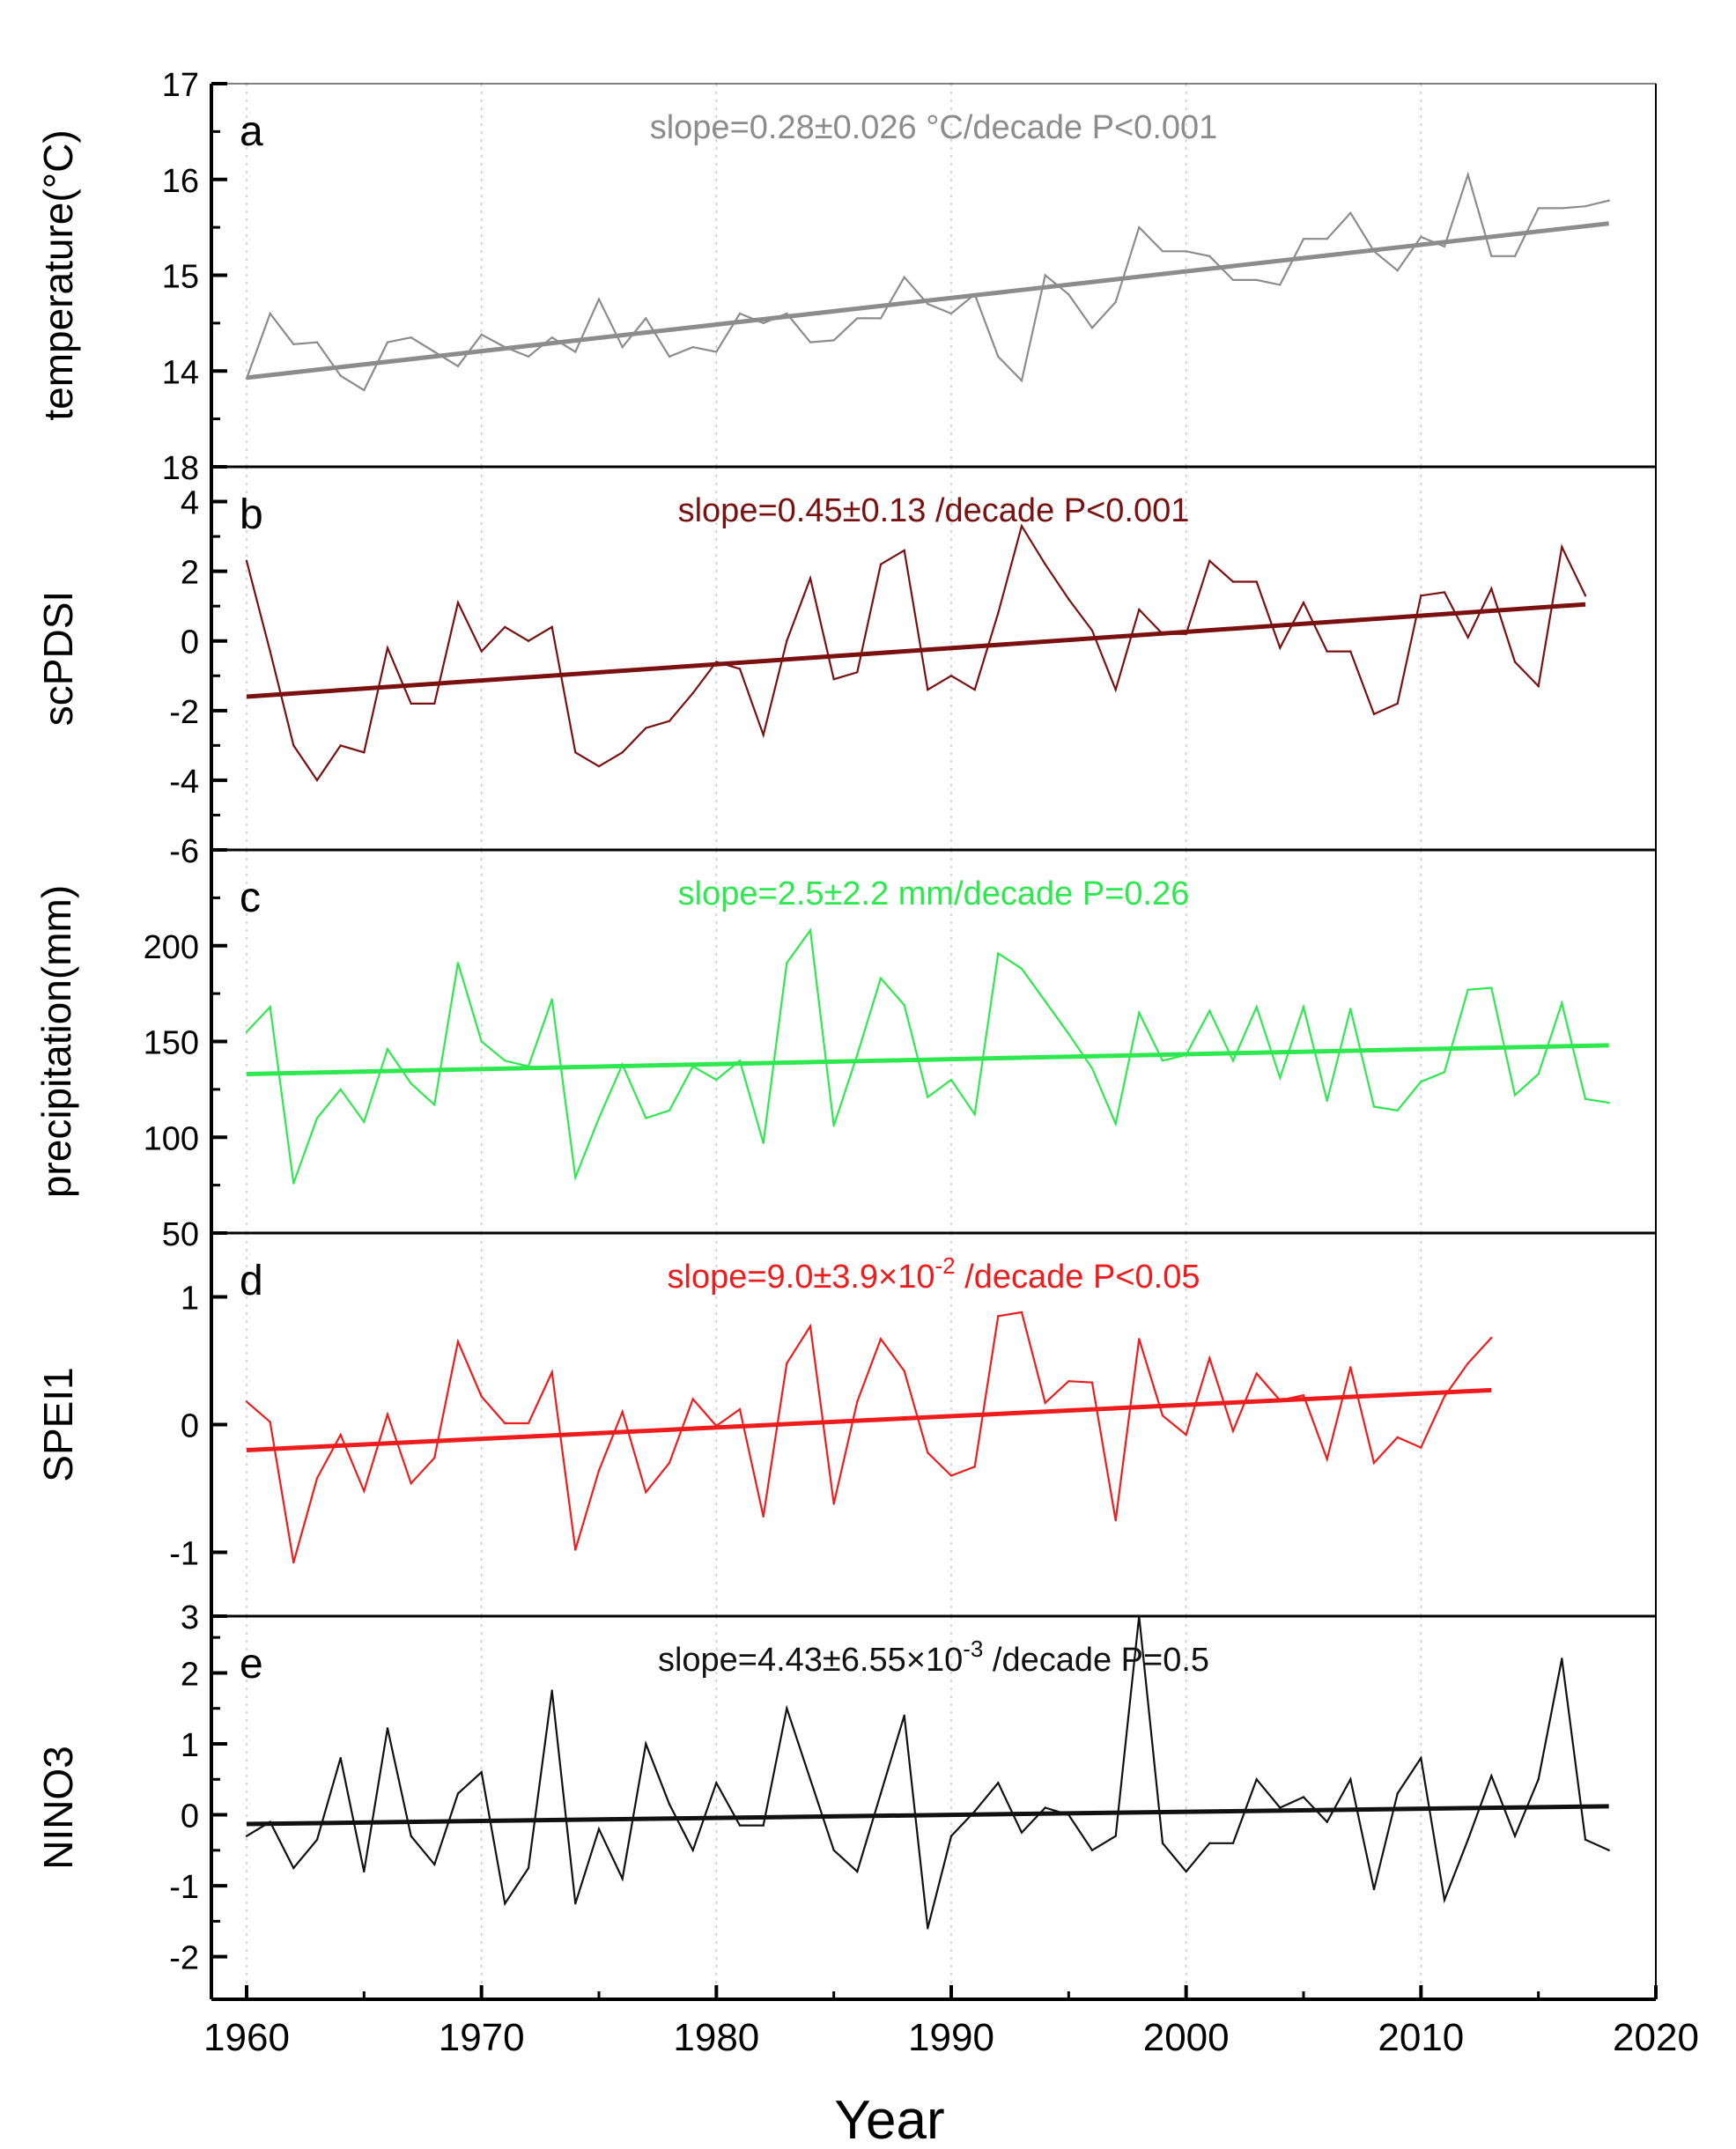 The width and height of the screenshot is (1736, 2149). Describe the element at coordinates (184, 851) in the screenshot. I see `y-tick-label: -6` at that location.